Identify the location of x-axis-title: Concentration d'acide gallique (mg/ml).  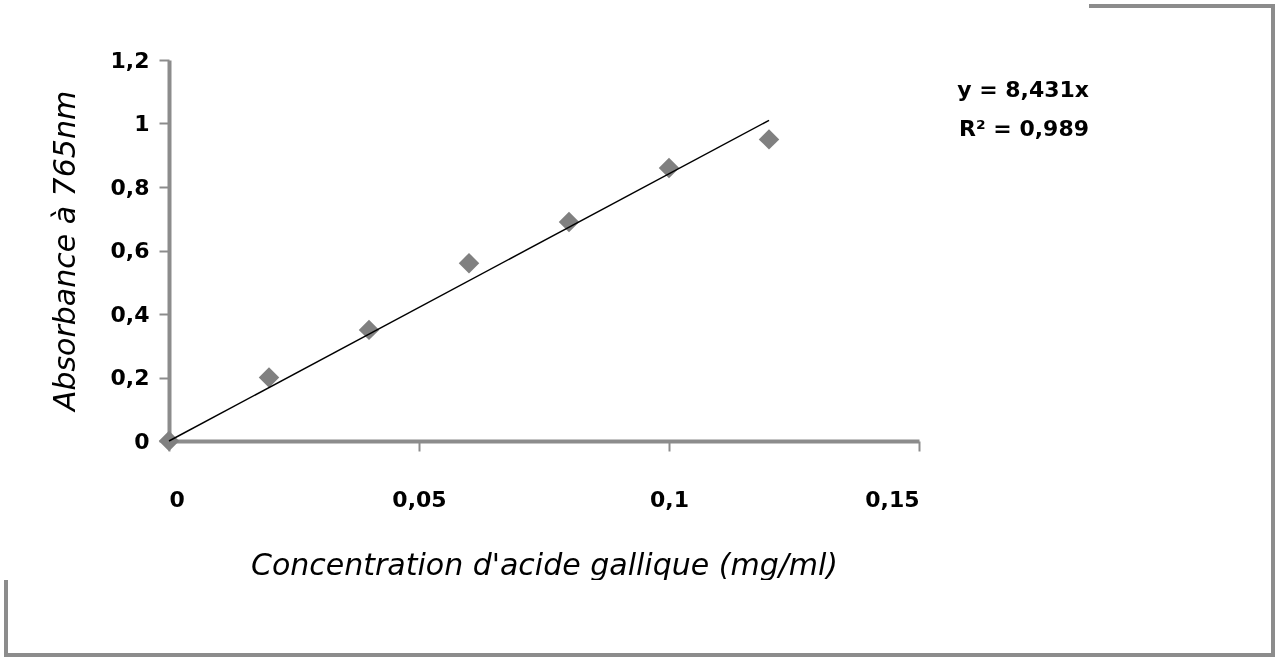
(544, 564).